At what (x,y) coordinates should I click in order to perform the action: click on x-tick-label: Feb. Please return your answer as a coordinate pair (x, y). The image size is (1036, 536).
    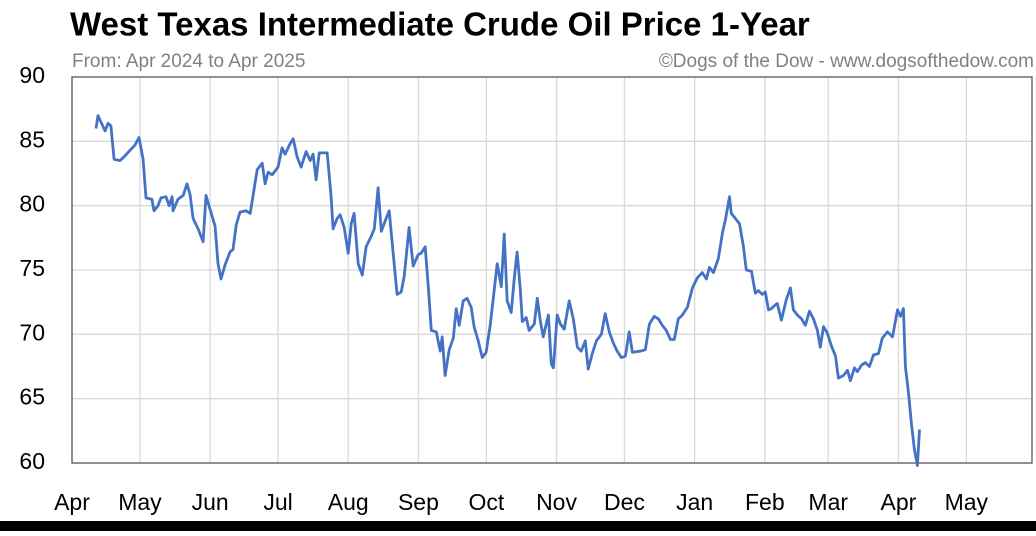
    Looking at the image, I should click on (765, 502).